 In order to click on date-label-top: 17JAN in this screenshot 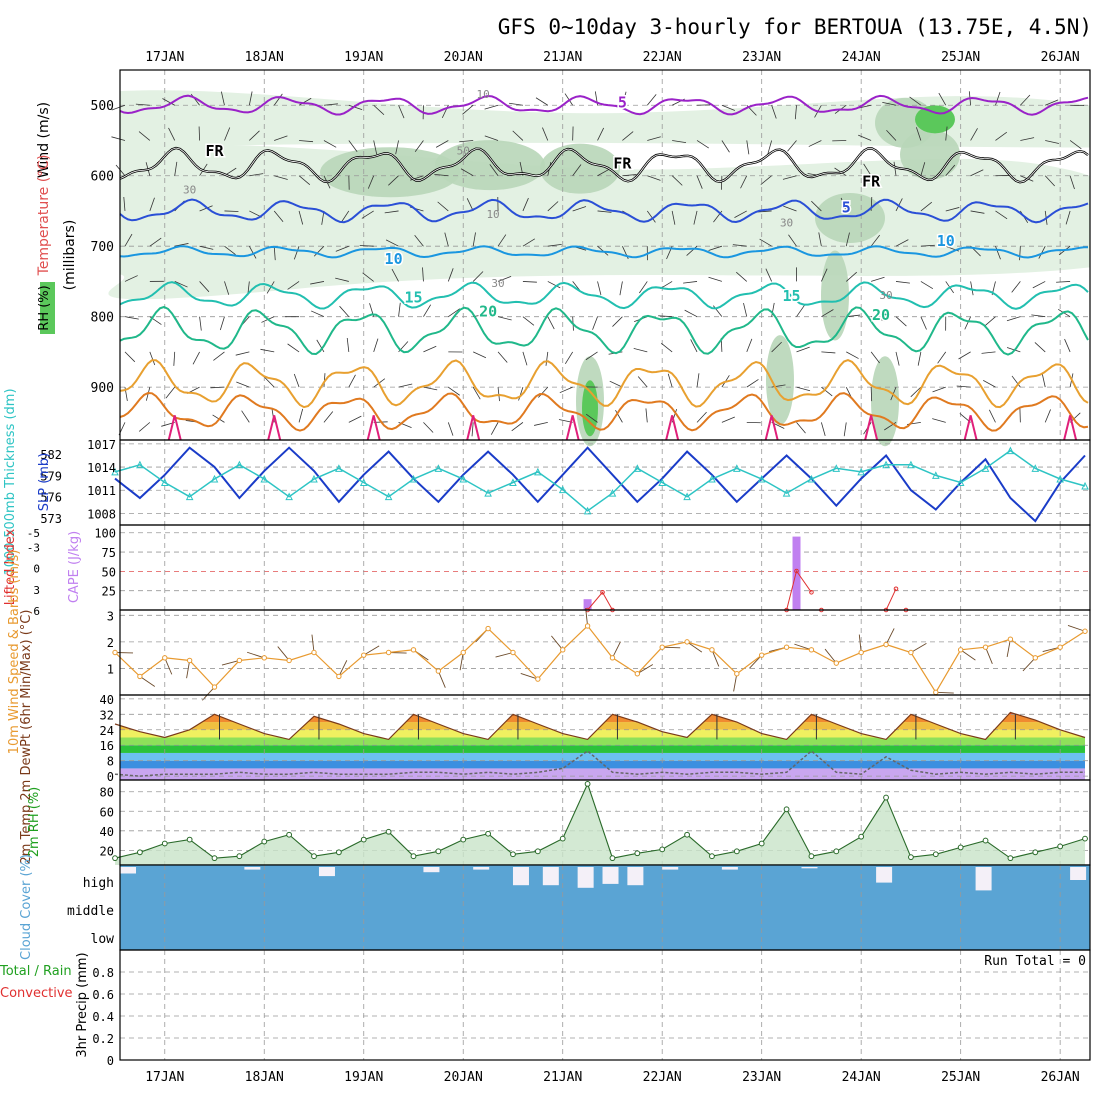, I will do `click(164, 57)`.